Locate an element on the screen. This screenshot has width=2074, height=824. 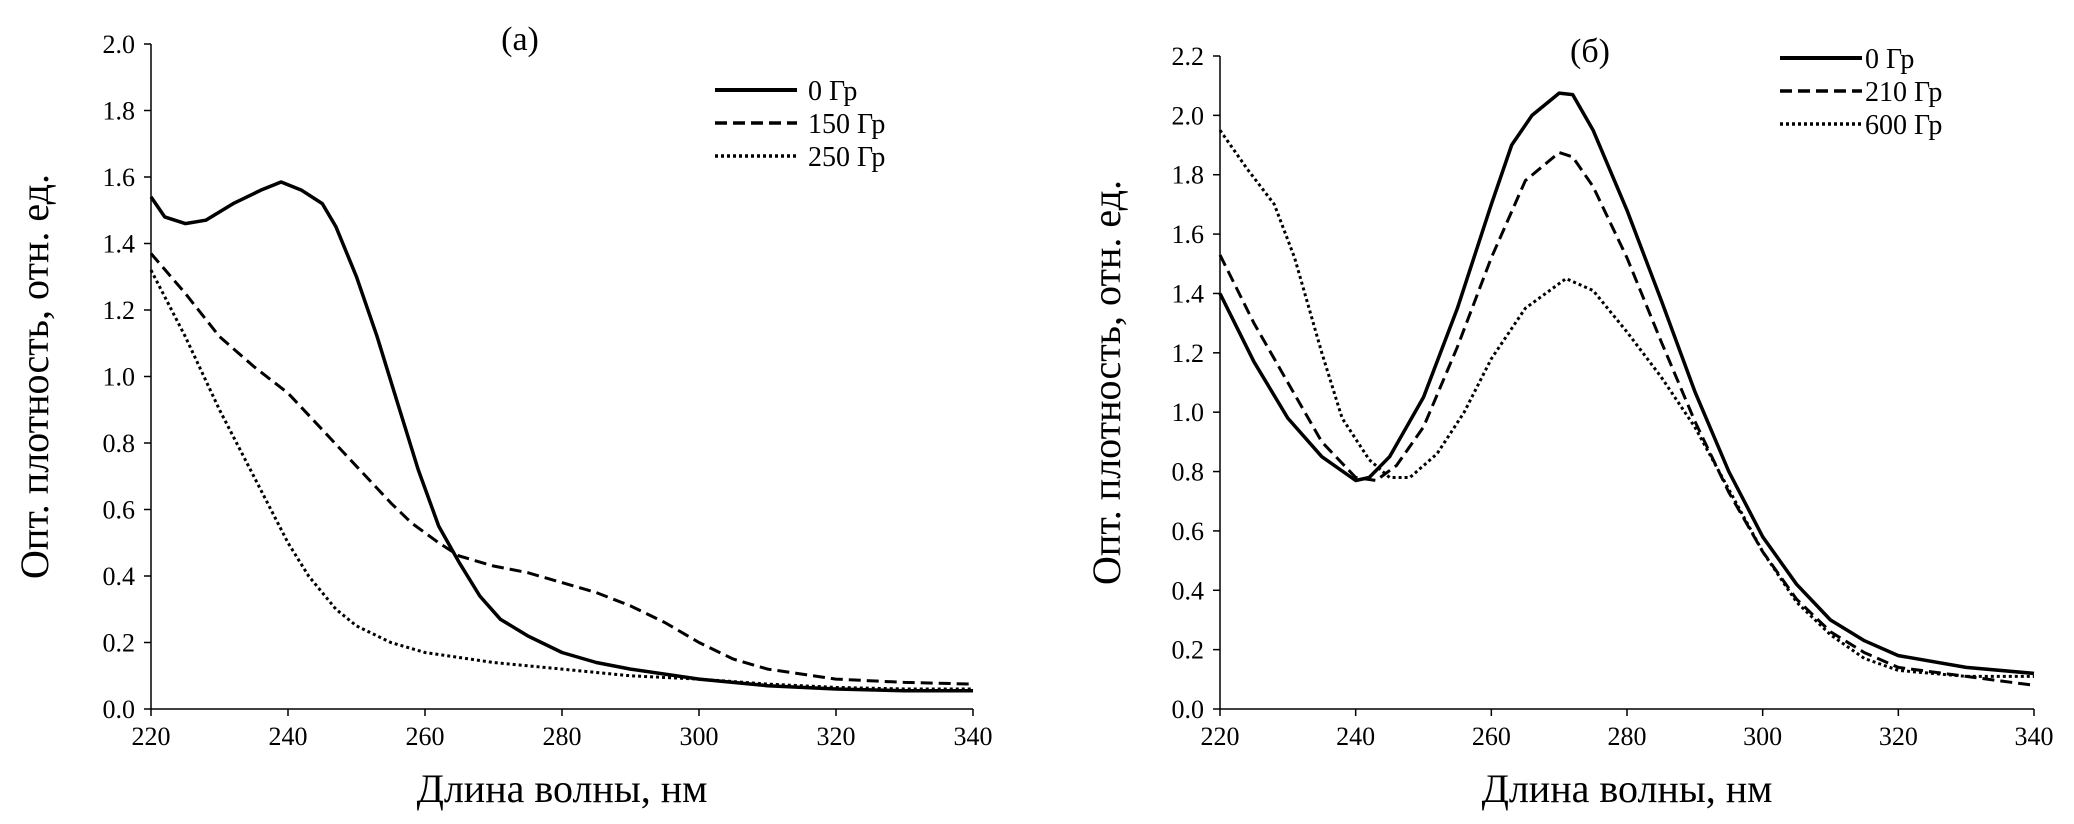
legend-label: 210 Гр is located at coordinates (1903, 92).